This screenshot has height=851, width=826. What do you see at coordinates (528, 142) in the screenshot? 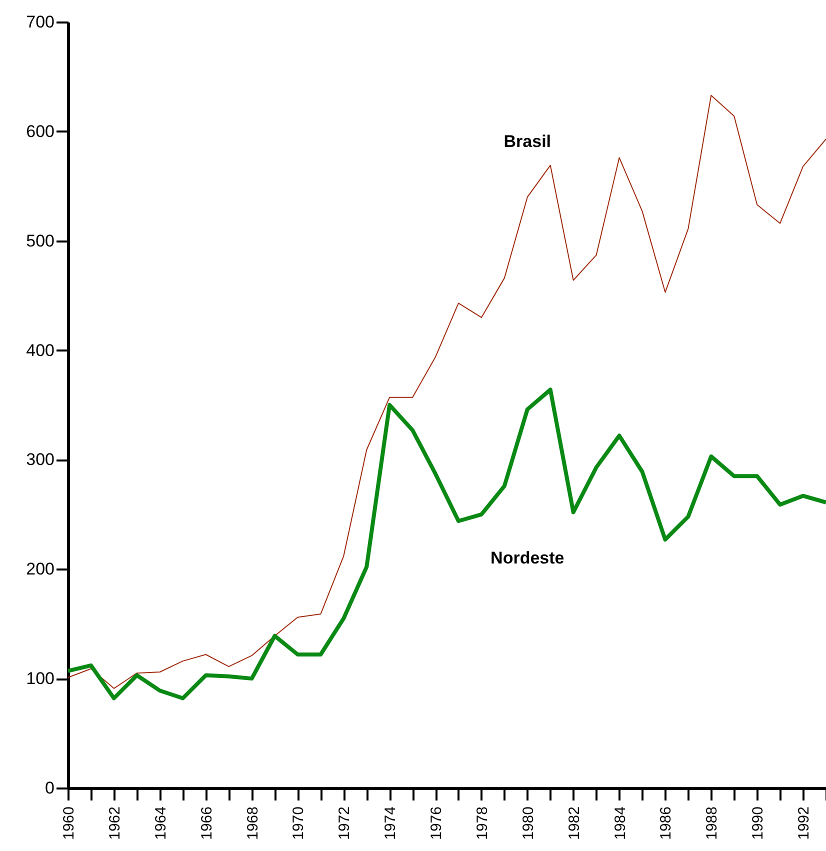
I see `series-label: Brasil` at bounding box center [528, 142].